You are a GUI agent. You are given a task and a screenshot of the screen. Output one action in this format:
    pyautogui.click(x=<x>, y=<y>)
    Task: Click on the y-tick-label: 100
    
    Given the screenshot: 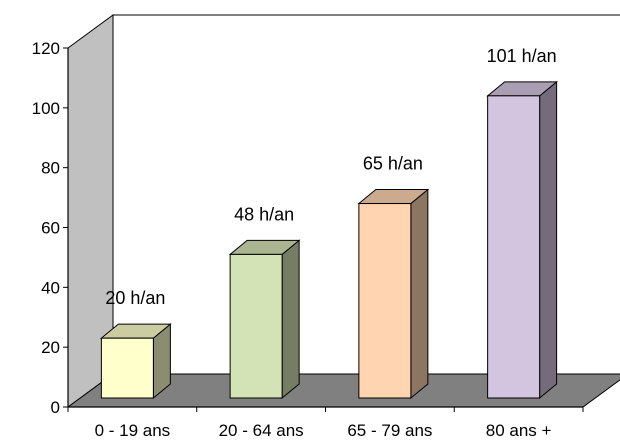 What is the action you would take?
    pyautogui.click(x=46, y=108)
    